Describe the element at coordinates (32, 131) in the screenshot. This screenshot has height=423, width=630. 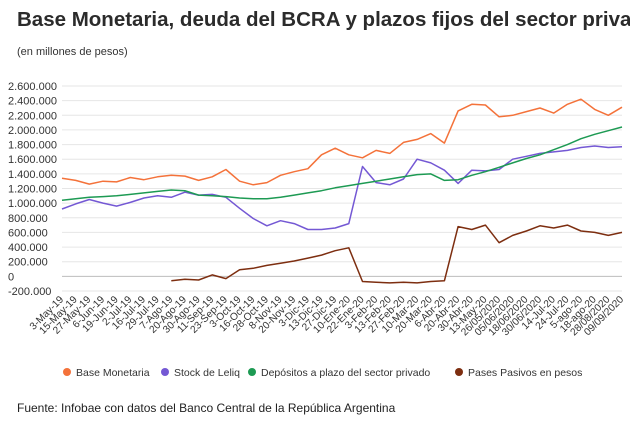
I see `y-tick-label: 2.000.000` at that location.